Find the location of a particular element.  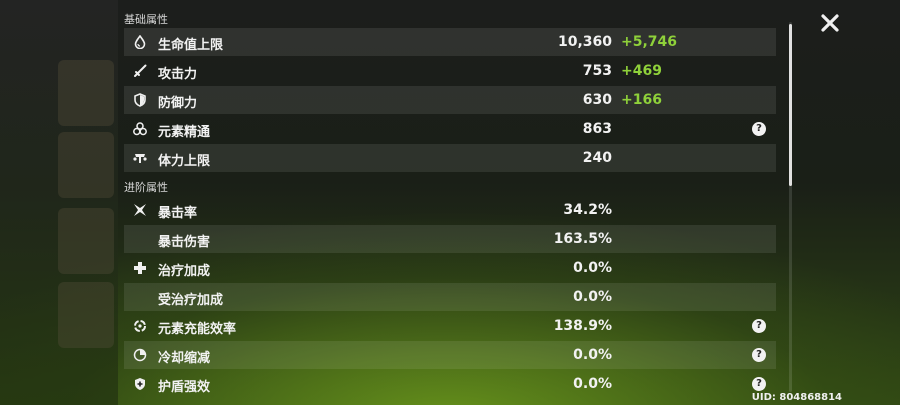

stat-label: 暴击率 is located at coordinates (178, 213).